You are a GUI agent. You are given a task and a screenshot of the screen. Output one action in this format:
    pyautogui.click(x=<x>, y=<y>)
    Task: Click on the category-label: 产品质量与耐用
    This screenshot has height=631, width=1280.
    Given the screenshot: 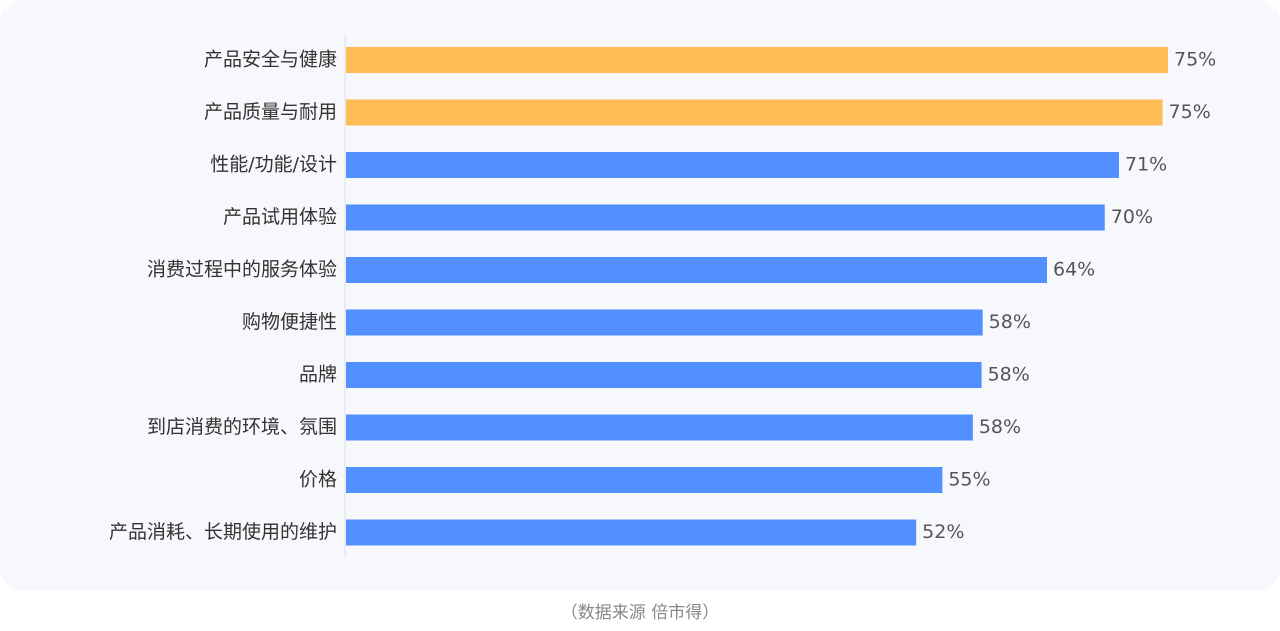 What is the action you would take?
    pyautogui.click(x=270, y=112)
    